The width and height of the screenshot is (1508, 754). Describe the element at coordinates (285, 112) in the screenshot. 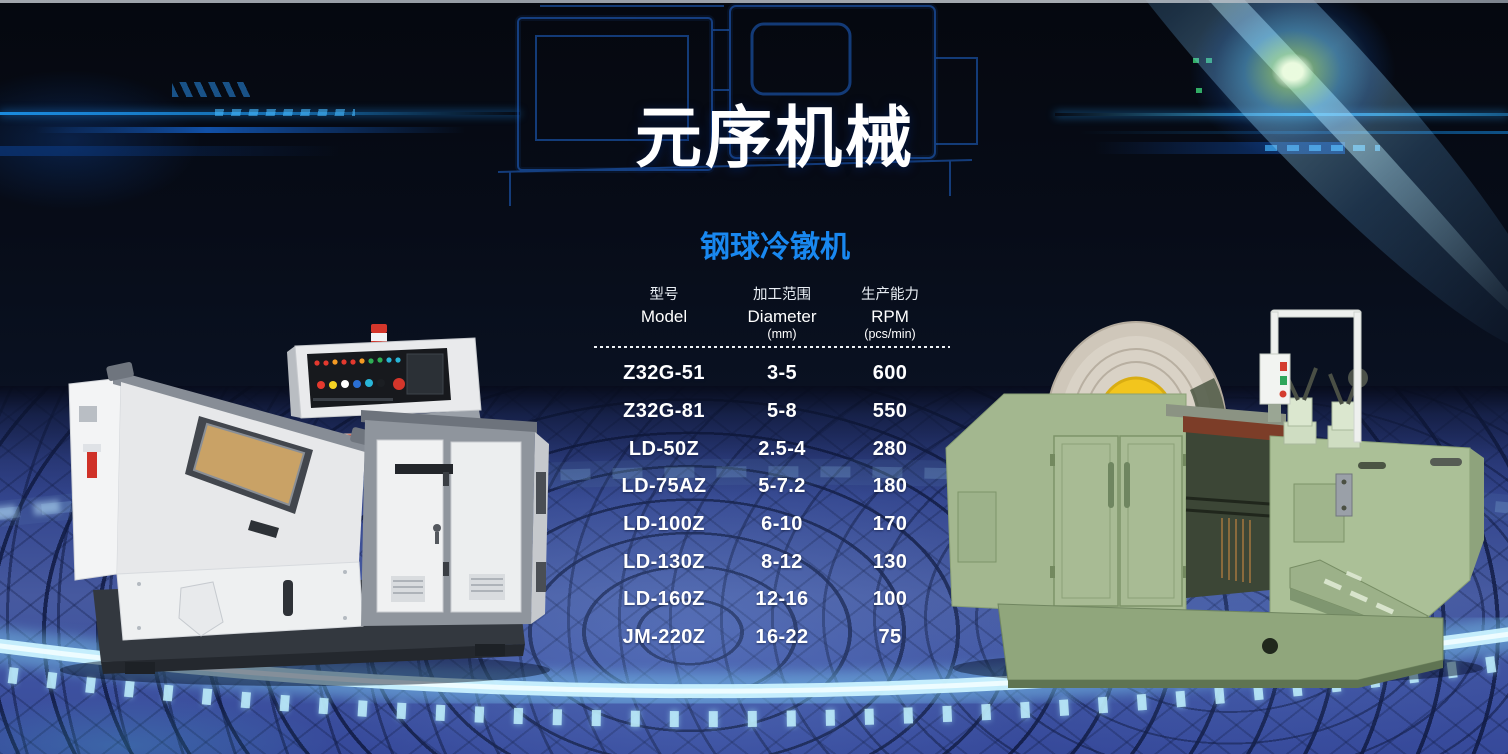

I see `dash-streak` at that location.